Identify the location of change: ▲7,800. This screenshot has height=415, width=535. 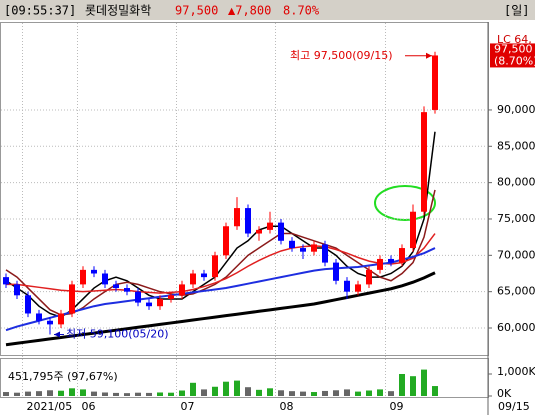
(249, 11).